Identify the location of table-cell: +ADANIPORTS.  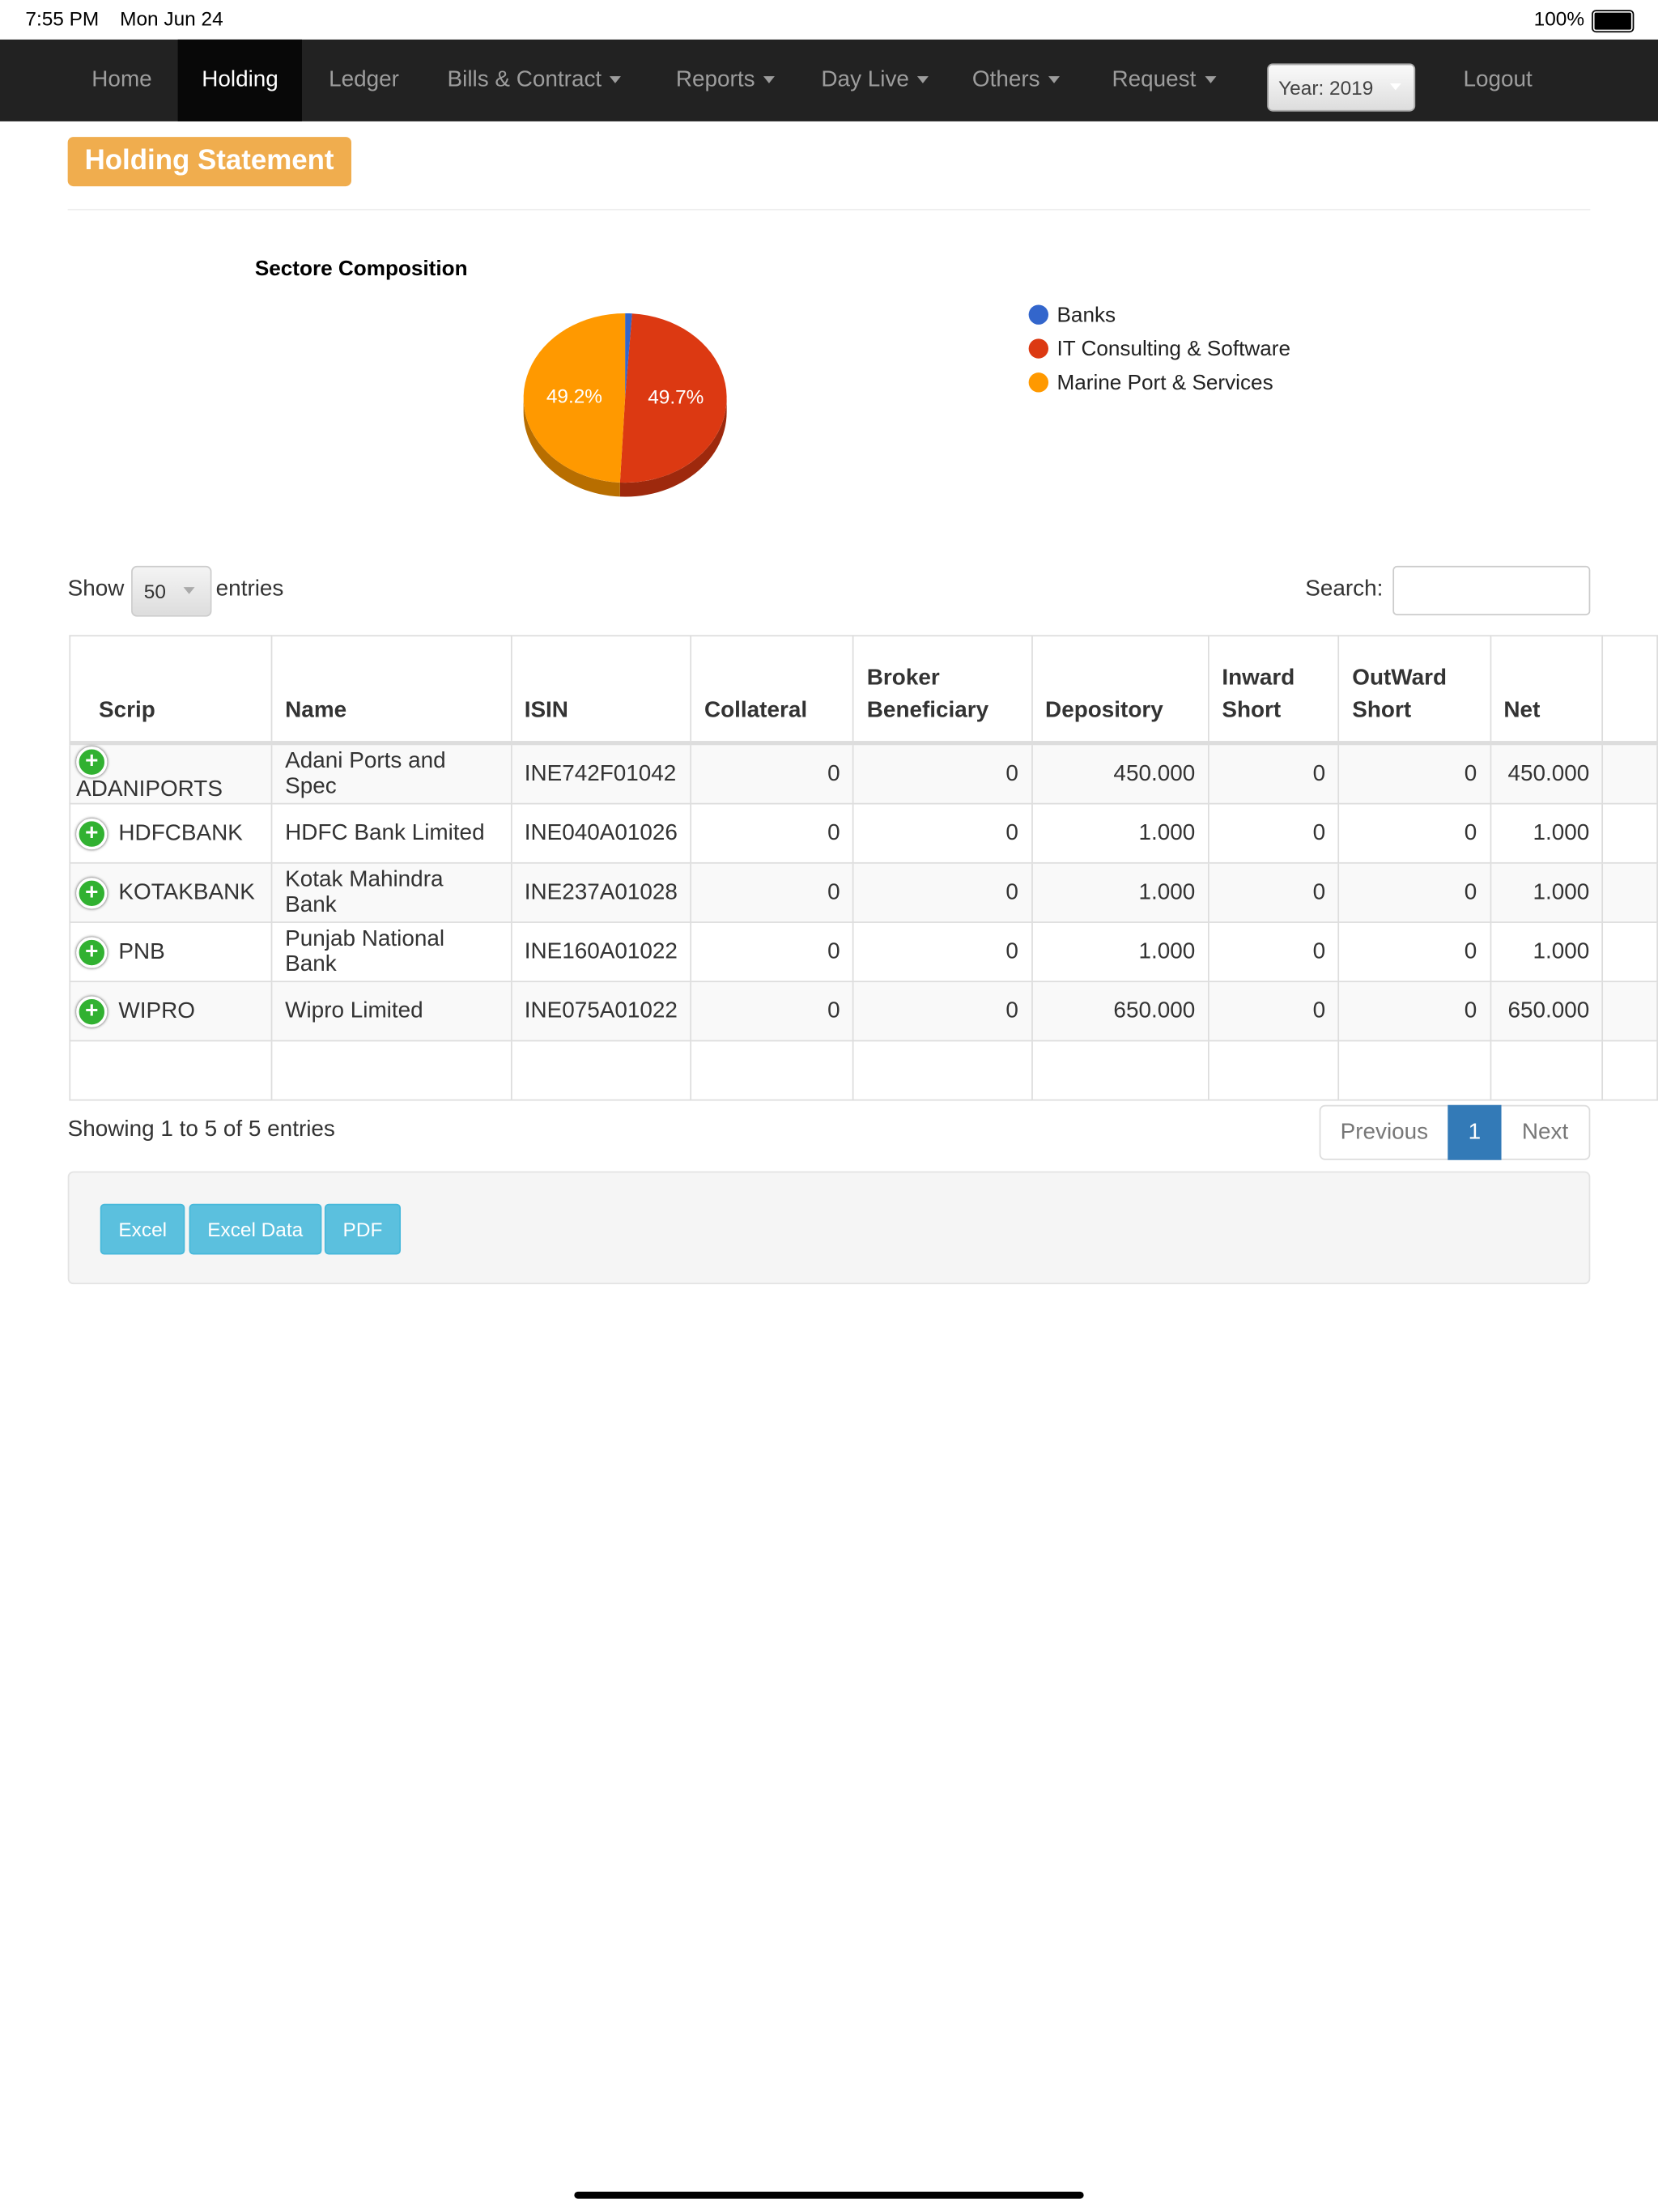
(171, 774).